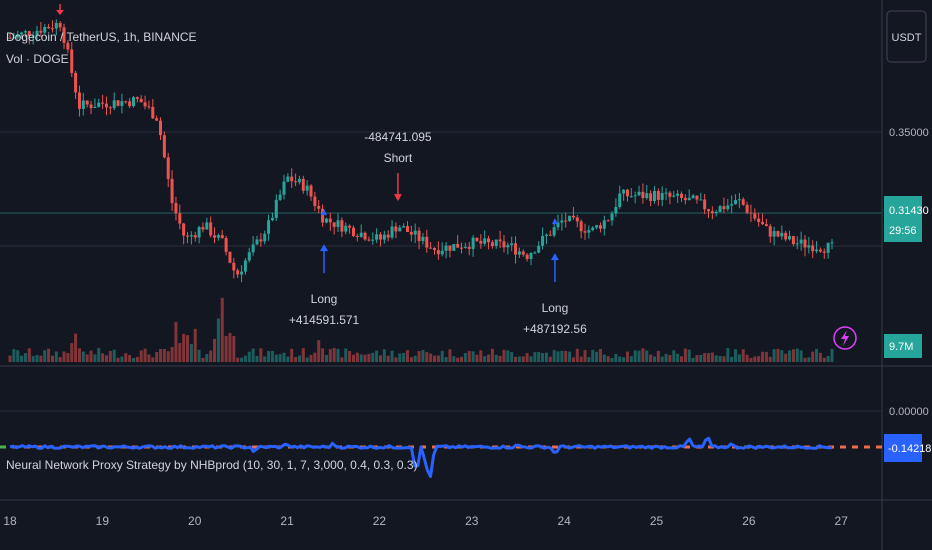 Image resolution: width=932 pixels, height=550 pixels. What do you see at coordinates (101, 37) in the screenshot?
I see `symbol-title: Dogecoin / TetherUS, 1h, BINANCE` at bounding box center [101, 37].